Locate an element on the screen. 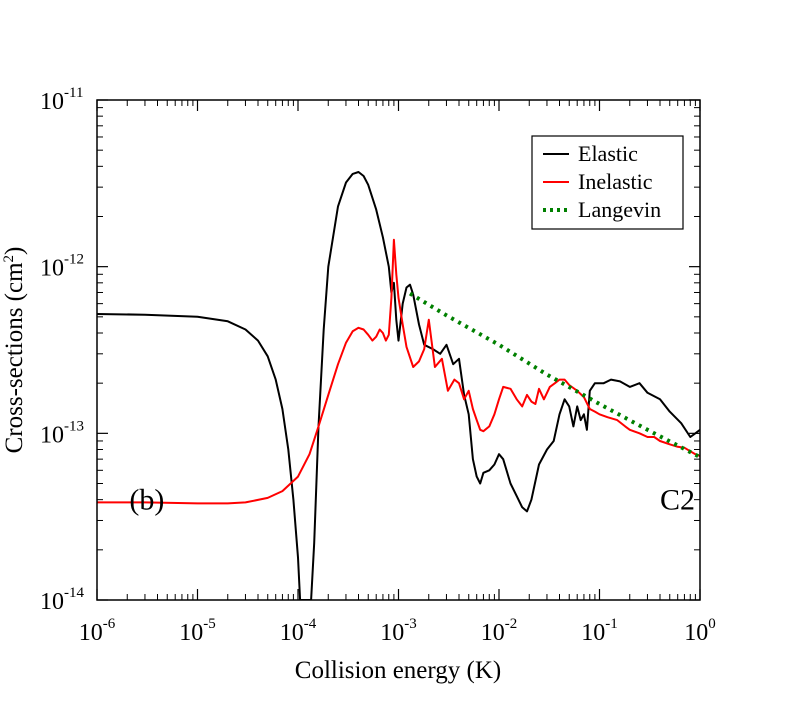 The width and height of the screenshot is (789, 706). x-tick-label: 10⁰ is located at coordinates (700, 631).